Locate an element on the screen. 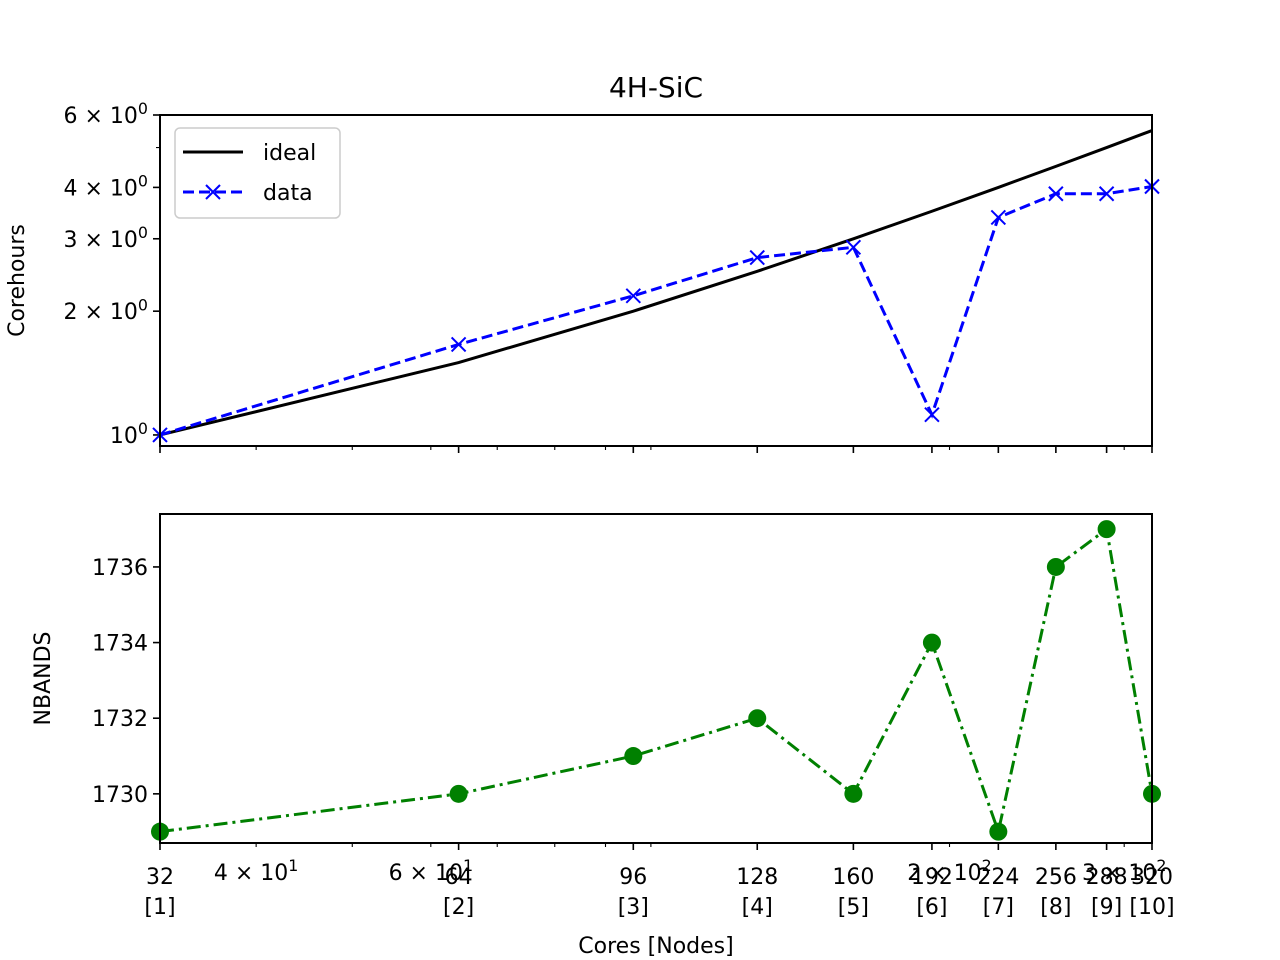  y-tick-label: 2 × 100 is located at coordinates (106, 310).